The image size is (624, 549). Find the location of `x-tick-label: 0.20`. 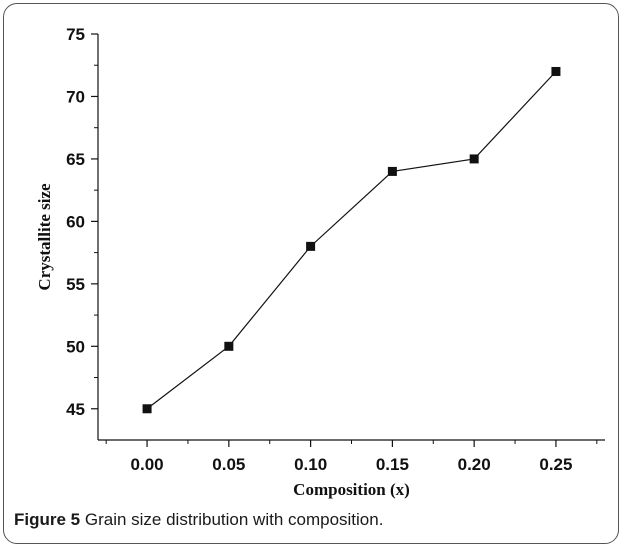

x-tick-label: 0.20 is located at coordinates (474, 464).